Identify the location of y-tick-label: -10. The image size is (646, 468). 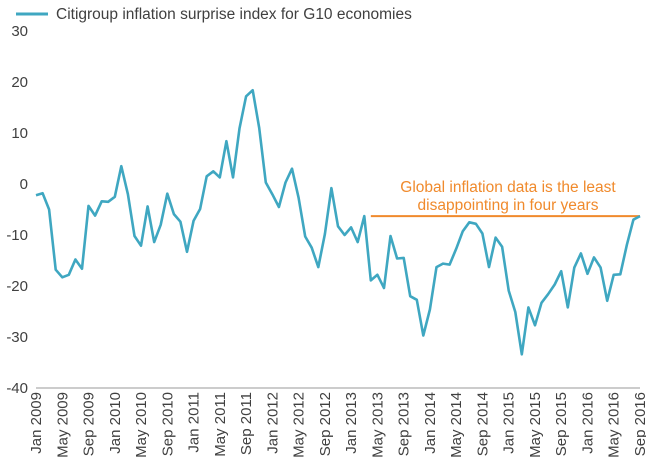
(17, 235).